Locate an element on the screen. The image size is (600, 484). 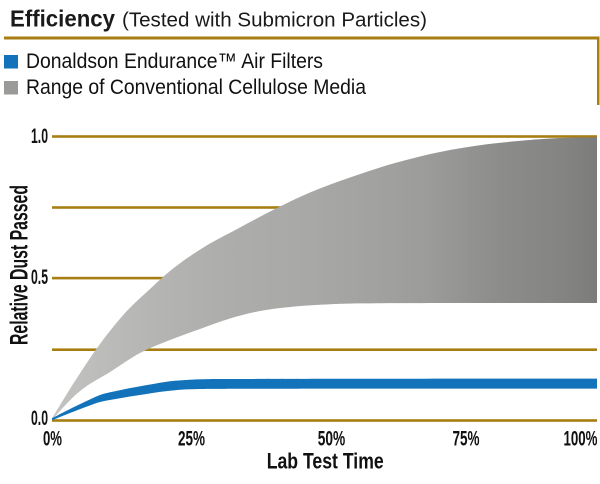
svg-text:(Tested with Submicron Particl: (Tested with Submicron Particles) is located at coordinates (274, 21).